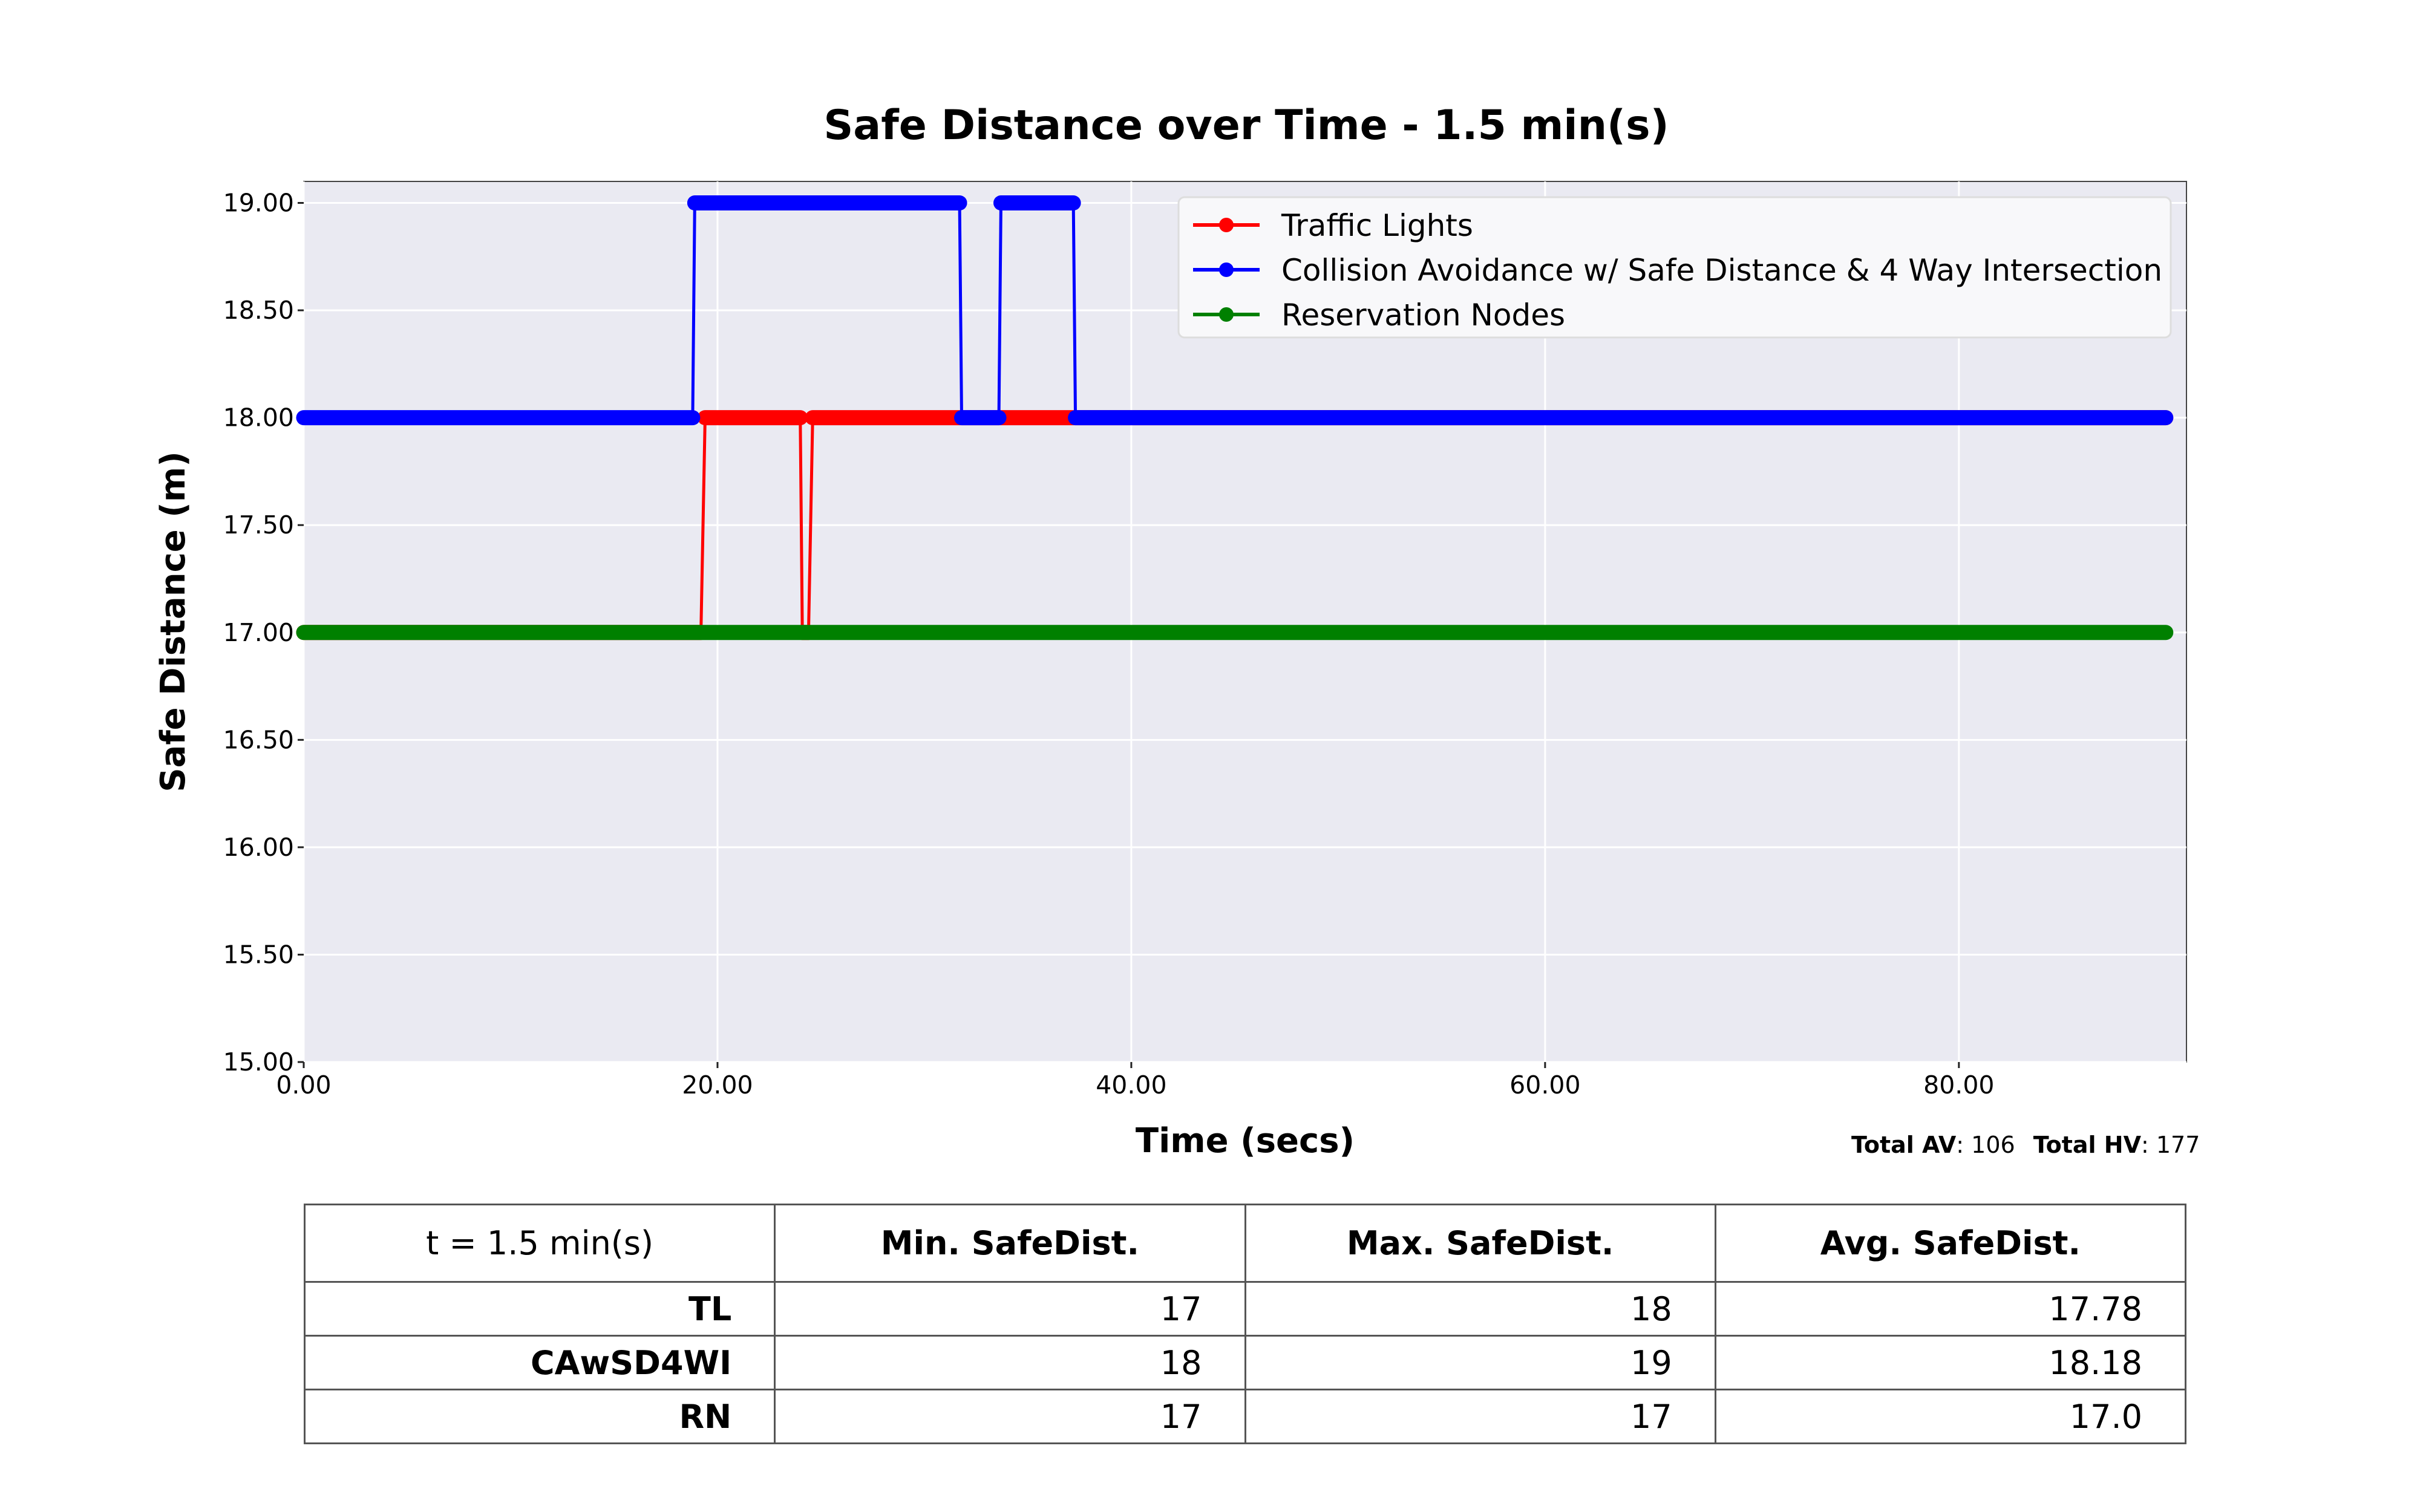 This screenshot has height=1512, width=2420. What do you see at coordinates (258, 739) in the screenshot?
I see `y-tick-label: 16.50` at bounding box center [258, 739].